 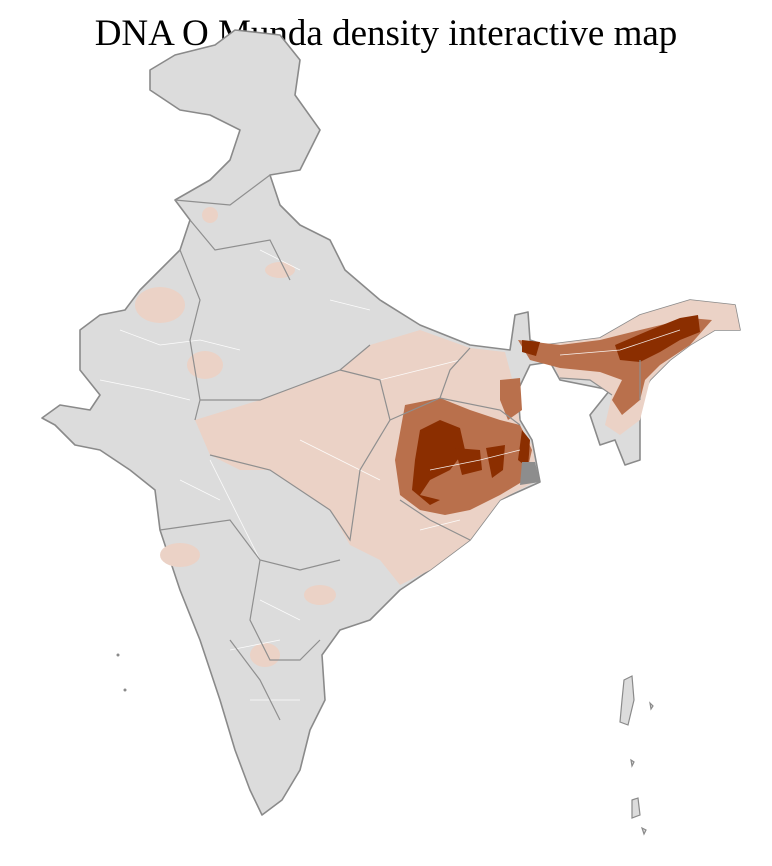 I want to click on assam-high-region, so click(x=657, y=338).